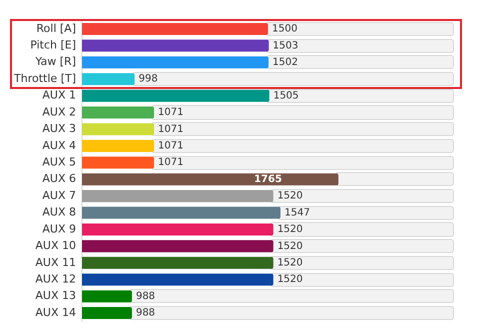 The width and height of the screenshot is (492, 336). Describe the element at coordinates (53, 45) in the screenshot. I see `y-tick-label: Pitch [E]` at that location.